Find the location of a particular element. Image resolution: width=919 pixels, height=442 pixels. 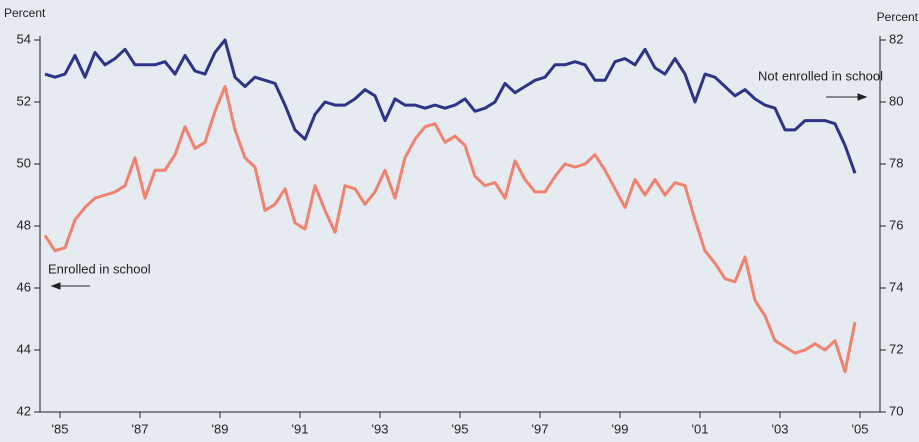

x-tick-label: '93 is located at coordinates (380, 428).